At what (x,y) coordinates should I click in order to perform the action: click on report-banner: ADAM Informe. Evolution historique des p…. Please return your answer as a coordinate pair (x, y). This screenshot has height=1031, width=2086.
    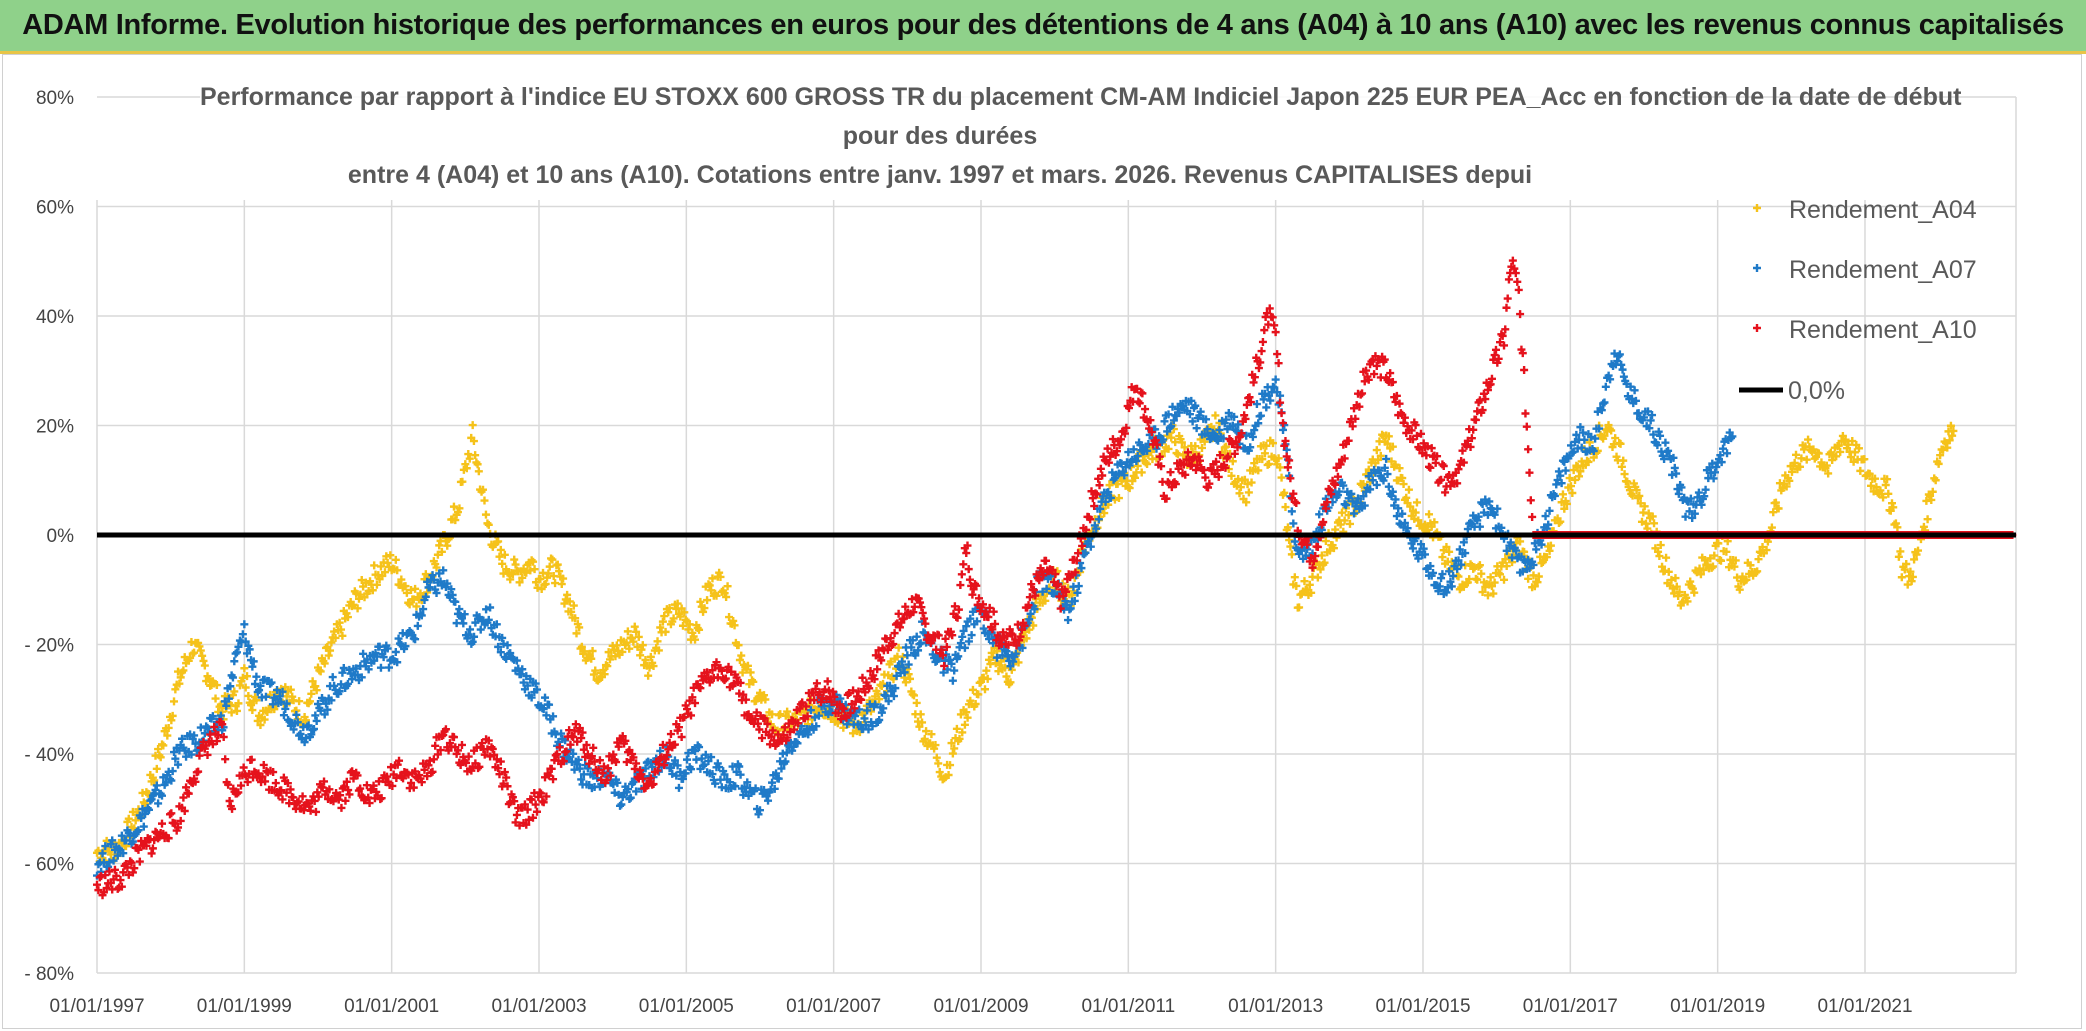
    Looking at the image, I should click on (1043, 27).